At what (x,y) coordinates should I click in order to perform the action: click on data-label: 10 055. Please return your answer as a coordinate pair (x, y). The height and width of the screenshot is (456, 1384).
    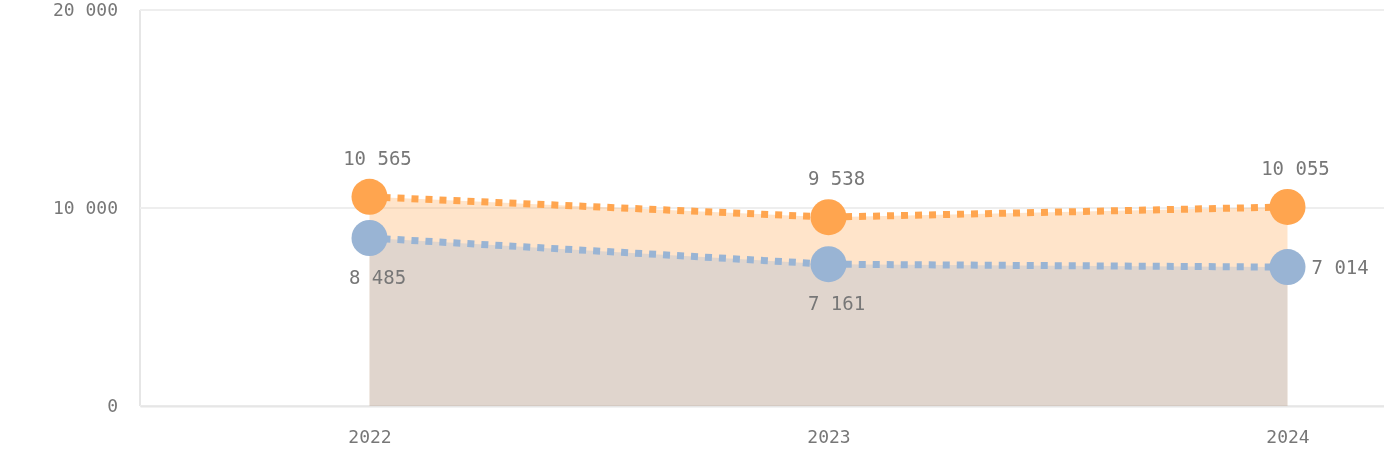
    Looking at the image, I should click on (1295, 167).